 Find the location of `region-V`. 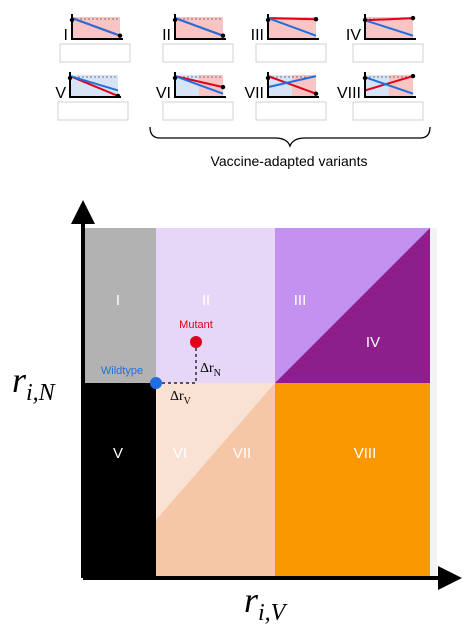

region-V is located at coordinates (119, 480).